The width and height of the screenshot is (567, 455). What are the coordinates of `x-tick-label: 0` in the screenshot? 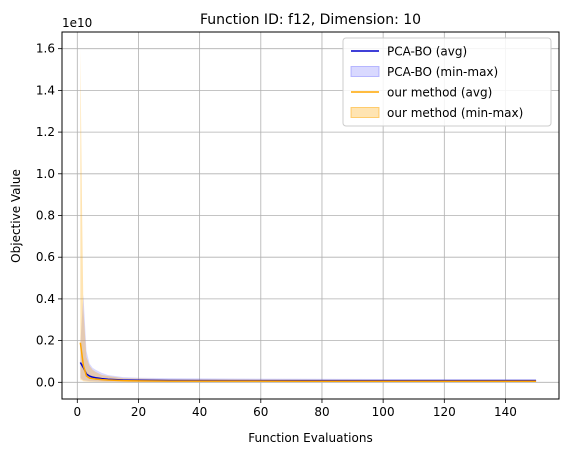 It's located at (77, 412).